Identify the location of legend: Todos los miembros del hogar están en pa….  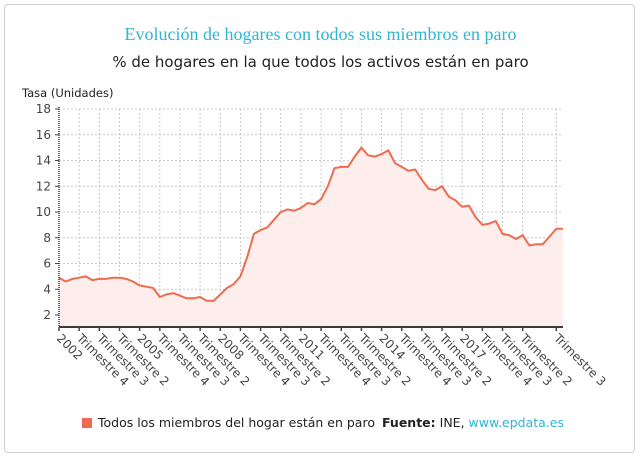
(228, 422).